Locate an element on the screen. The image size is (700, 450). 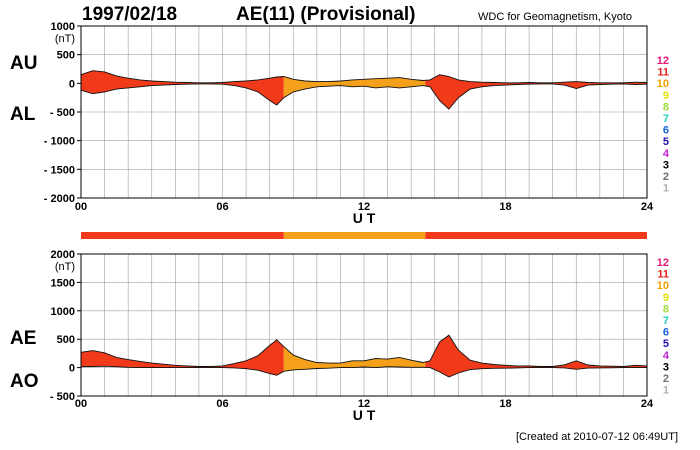
al-panel-label: AL is located at coordinates (23, 114).